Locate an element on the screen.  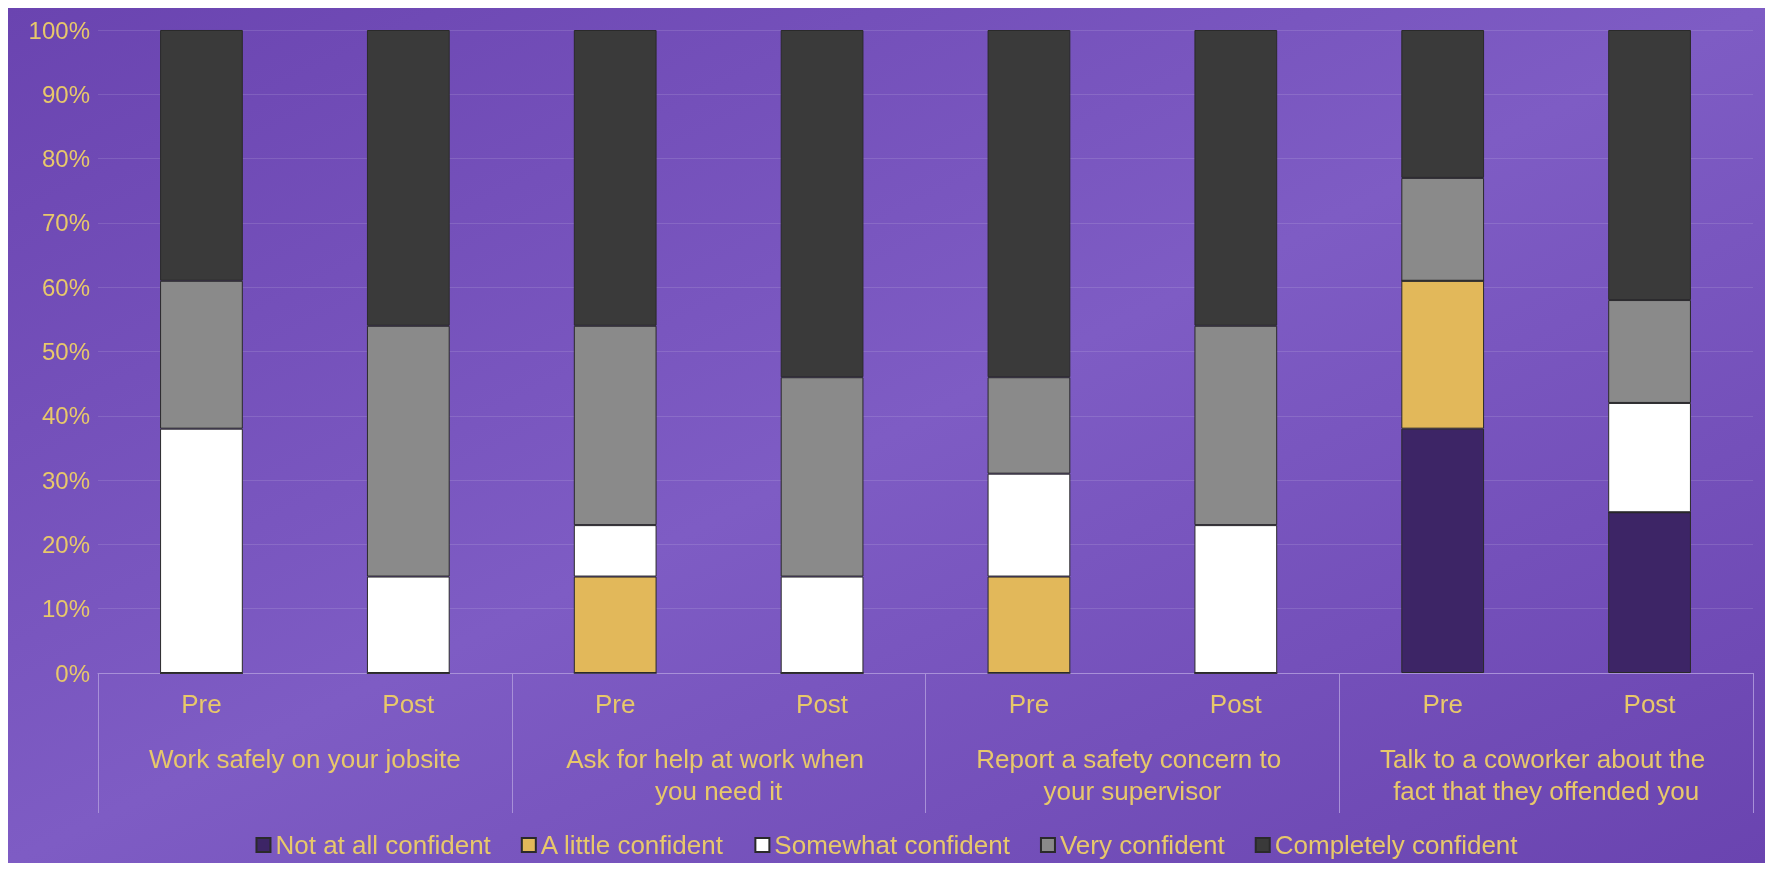
legend-label: A little confident is located at coordinates (632, 845).